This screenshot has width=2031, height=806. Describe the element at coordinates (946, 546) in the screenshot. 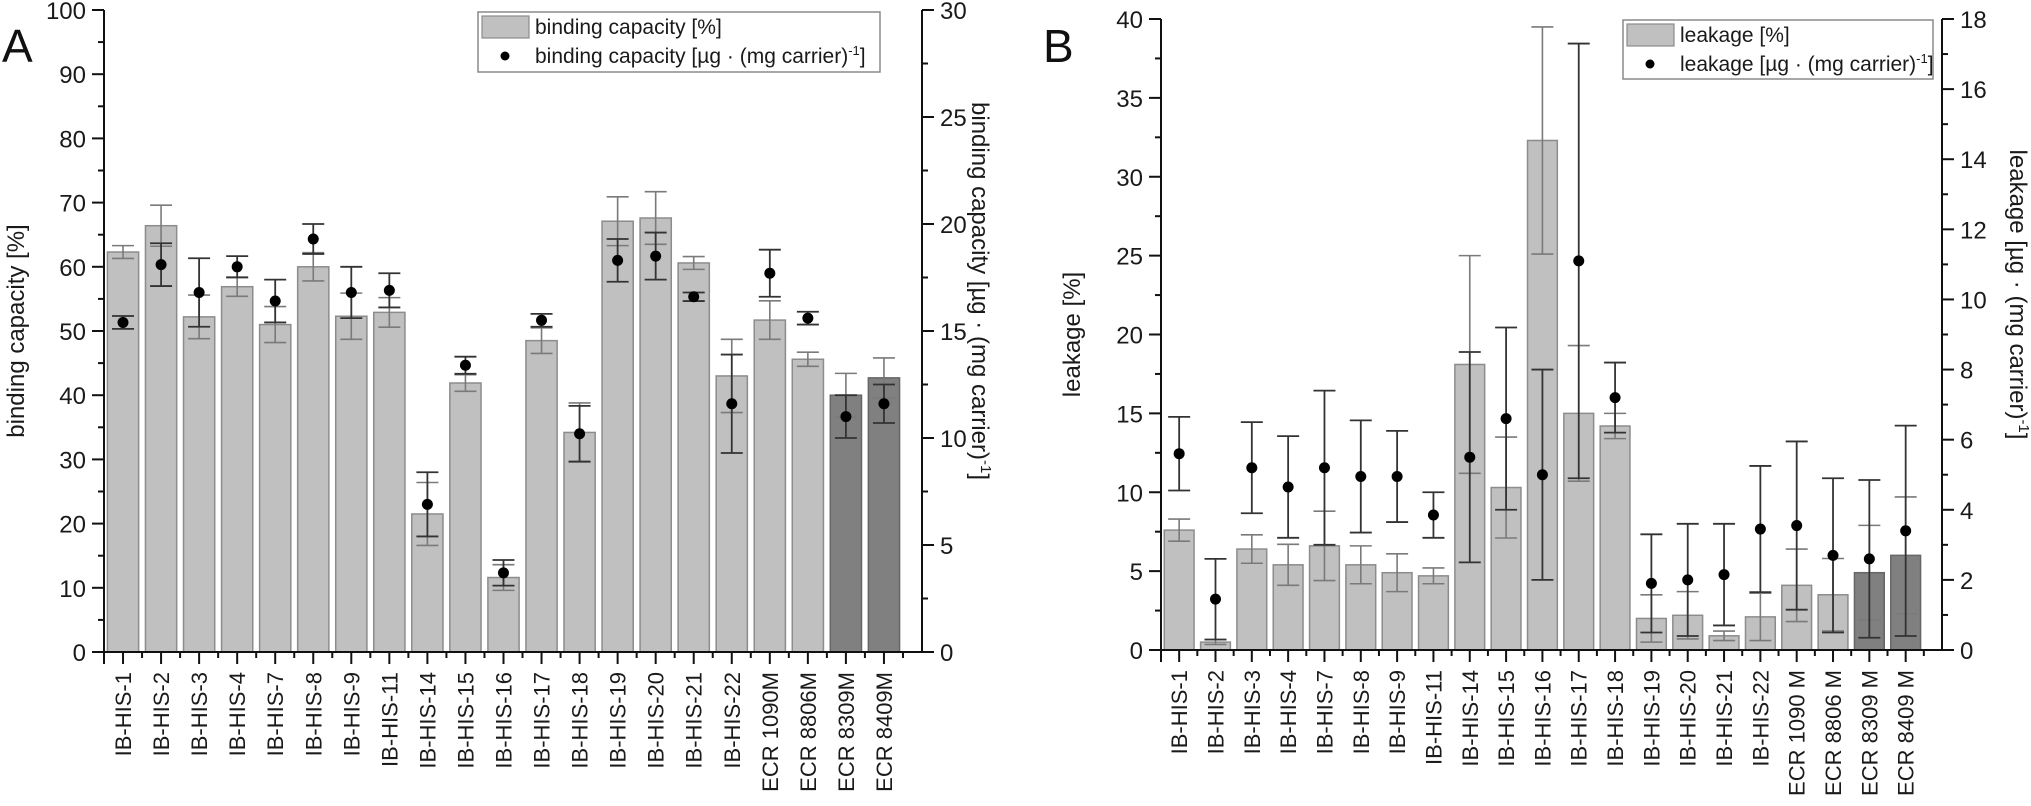

I see `y-tick-label-right: 5` at that location.